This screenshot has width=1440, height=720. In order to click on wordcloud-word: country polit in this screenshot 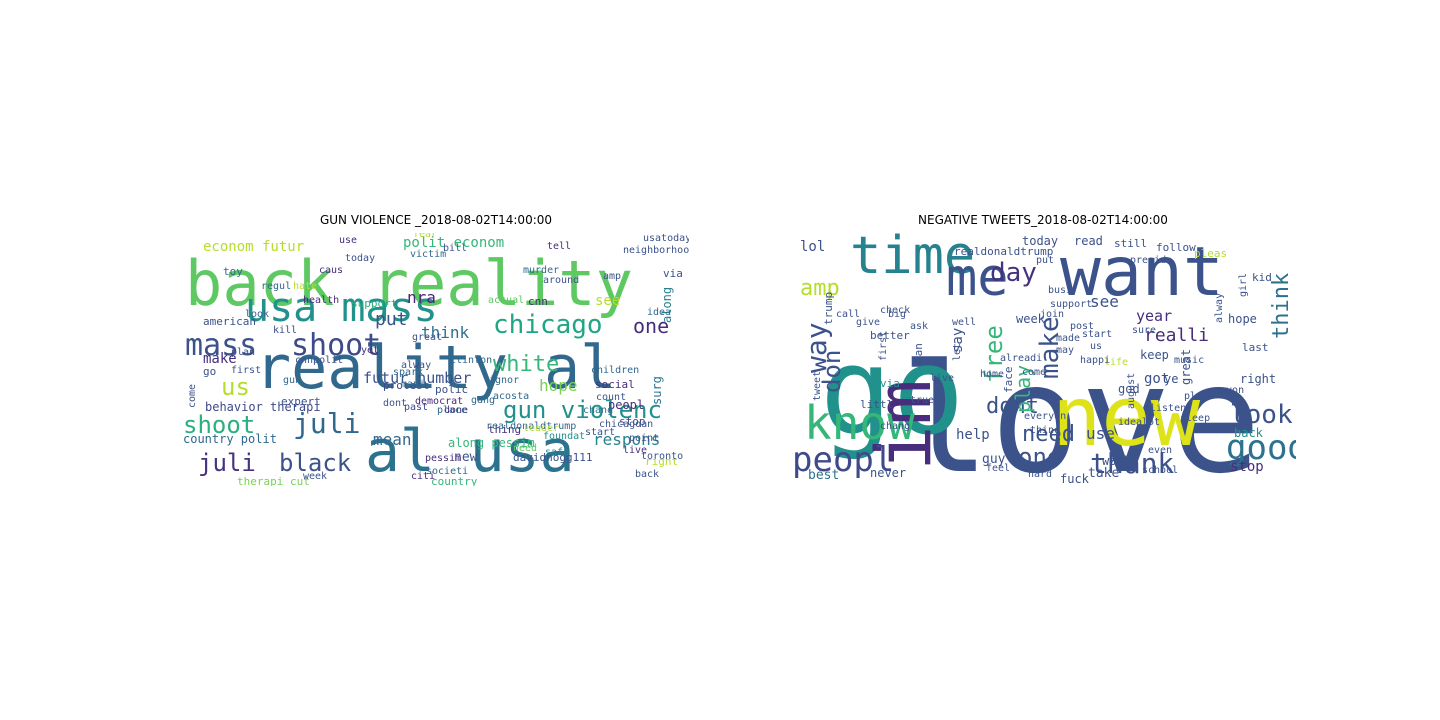, I will do `click(230, 439)`.